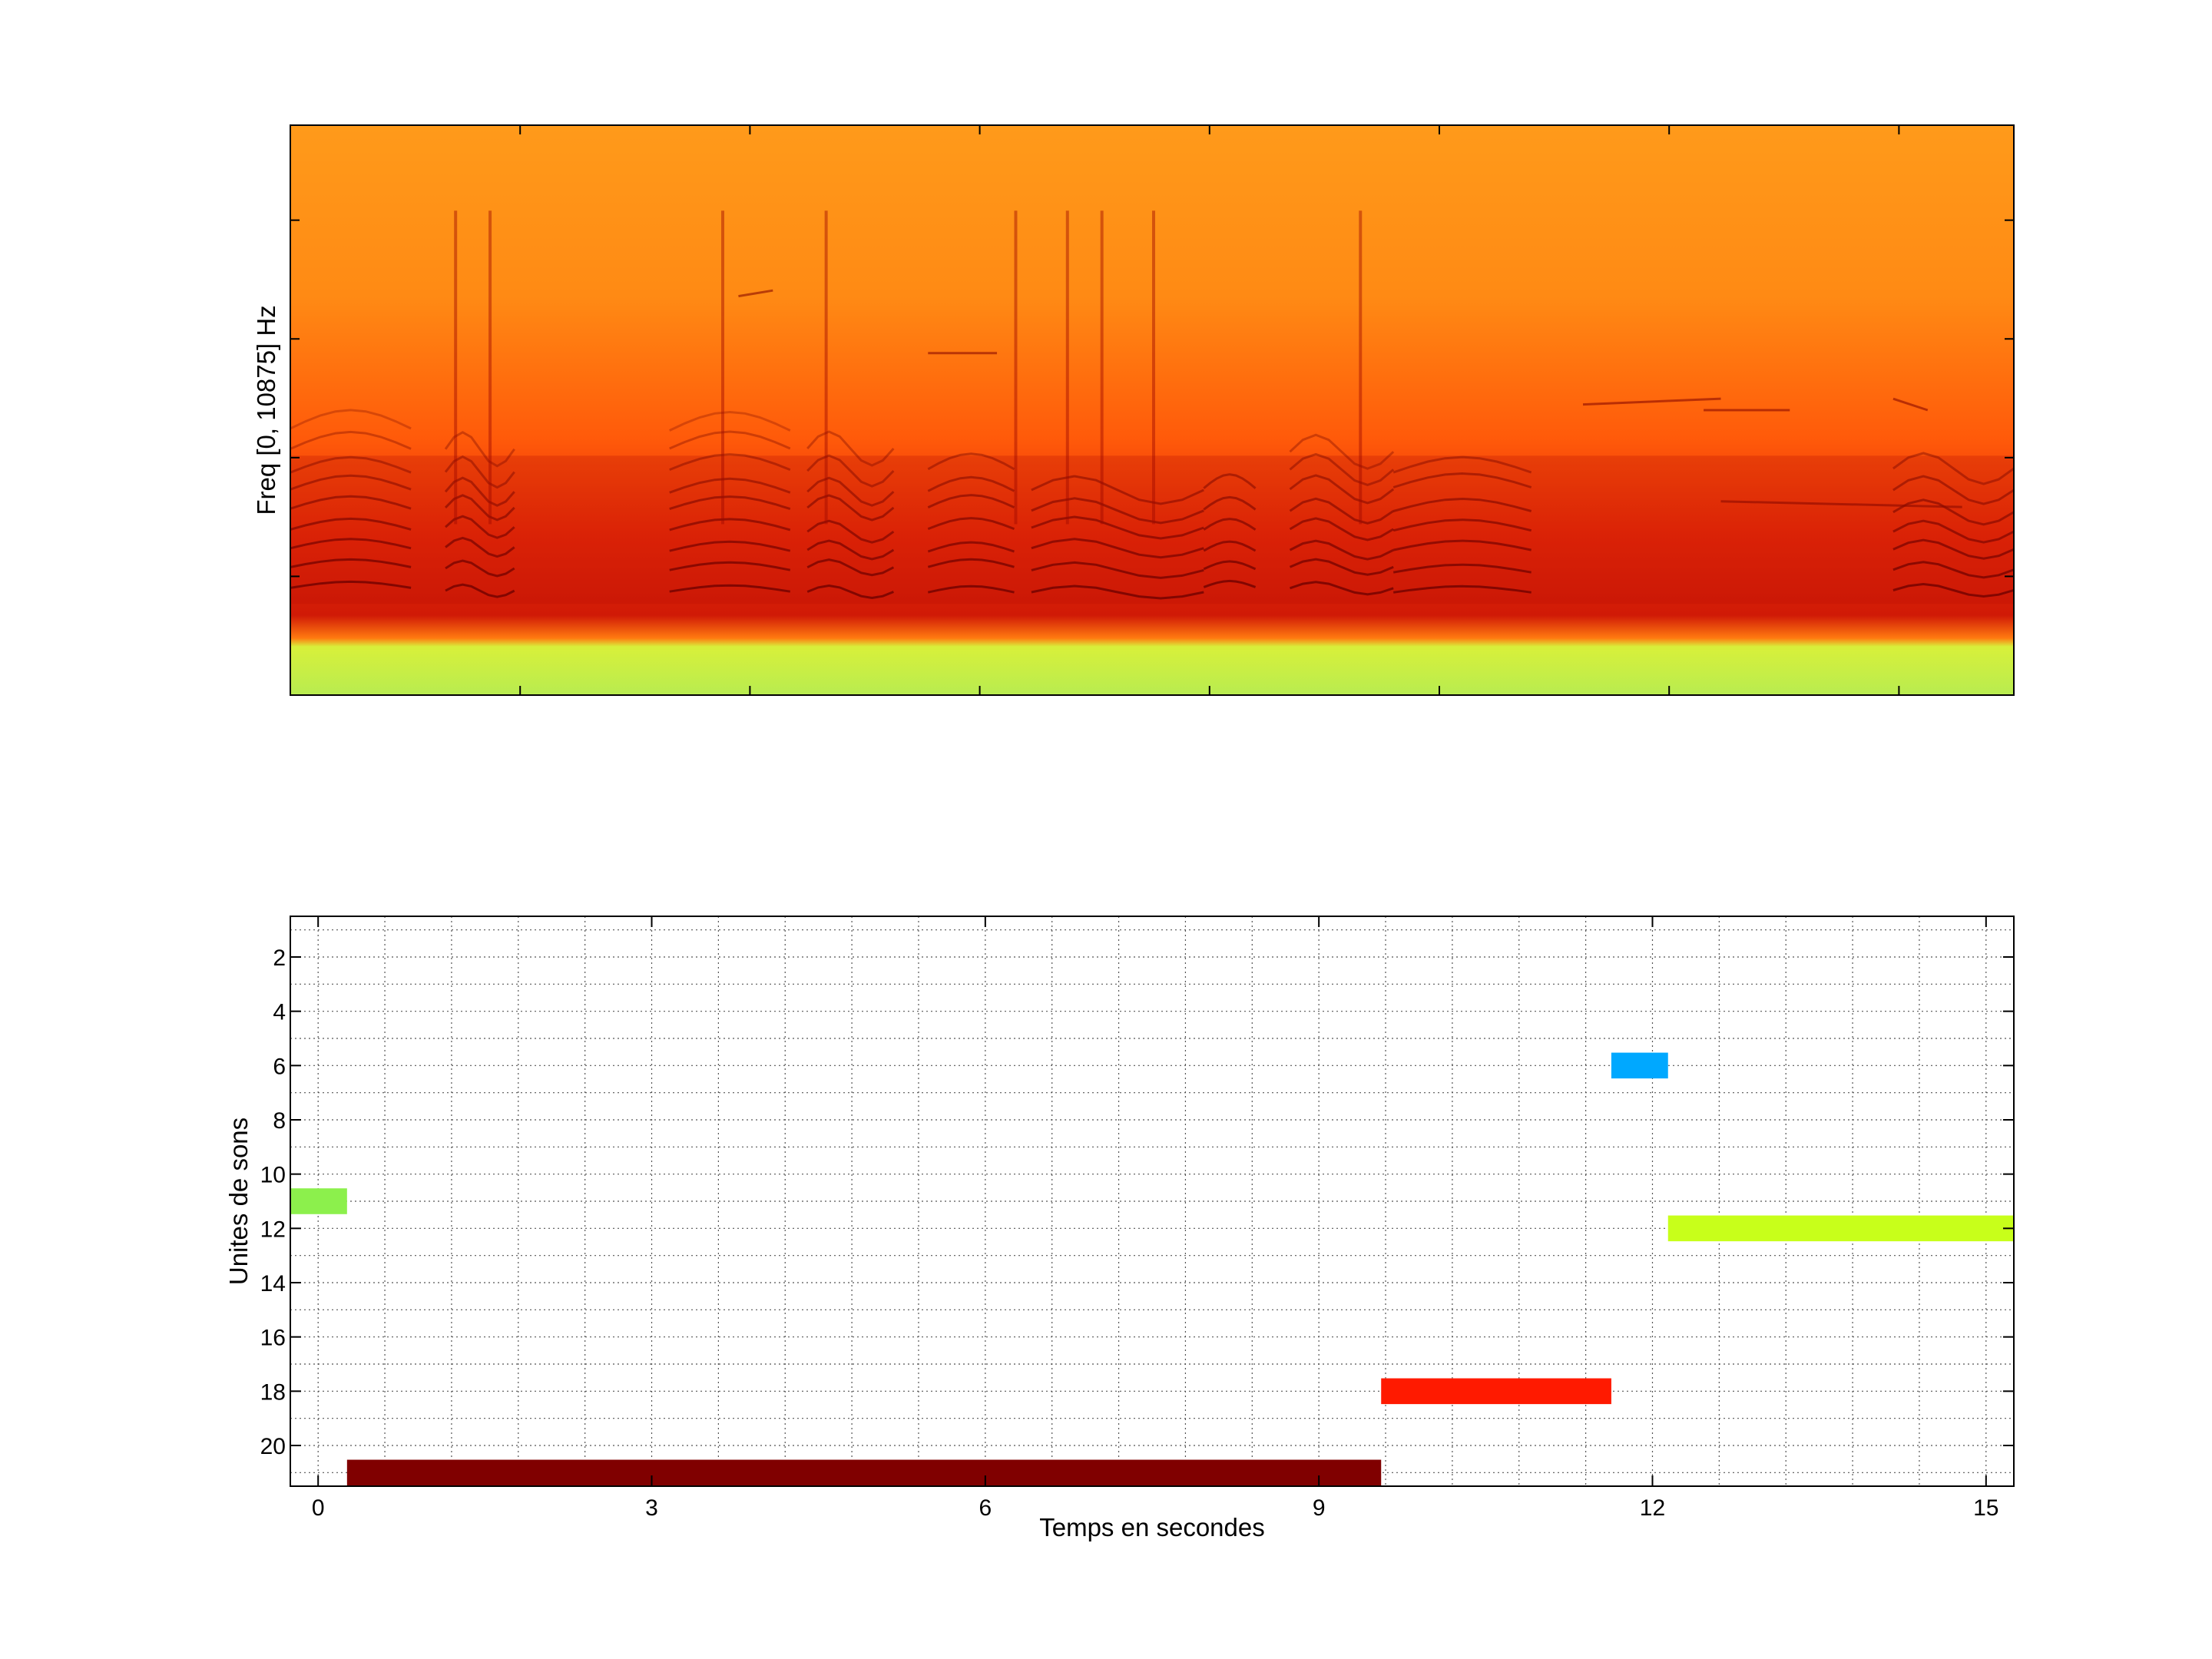  Describe the element at coordinates (279, 958) in the screenshot. I see `y-tick-label: 2` at that location.